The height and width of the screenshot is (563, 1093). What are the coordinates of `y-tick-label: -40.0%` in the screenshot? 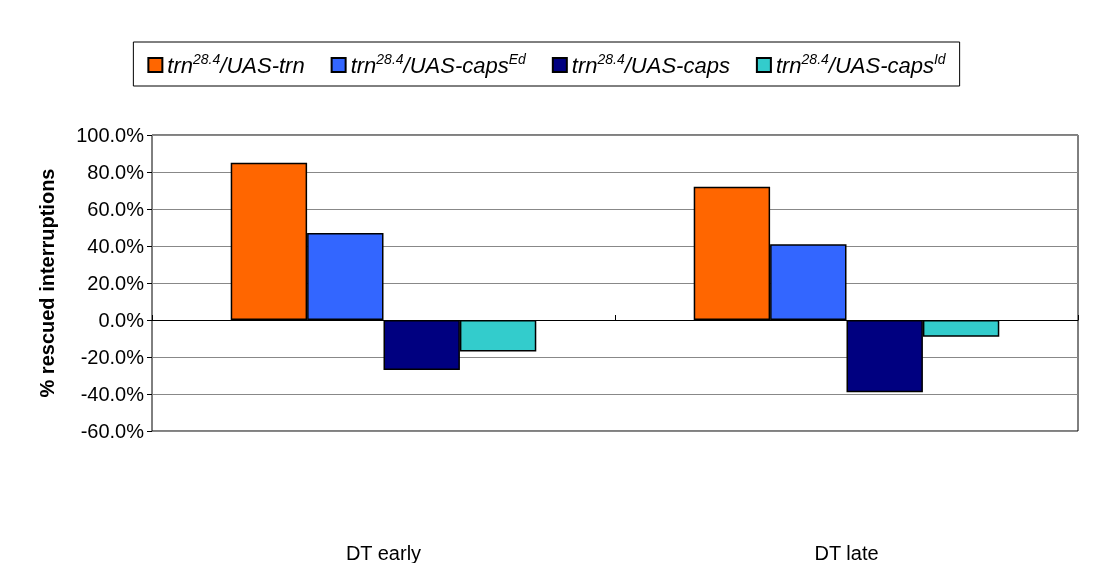 It's located at (112, 394).